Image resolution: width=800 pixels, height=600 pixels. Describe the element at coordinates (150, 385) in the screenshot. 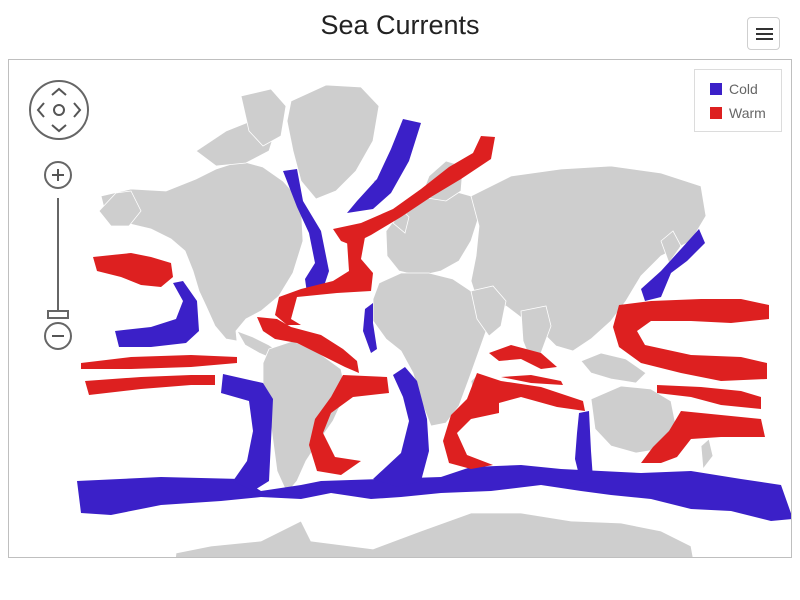

I see `south-equatorial-current-pacific` at that location.